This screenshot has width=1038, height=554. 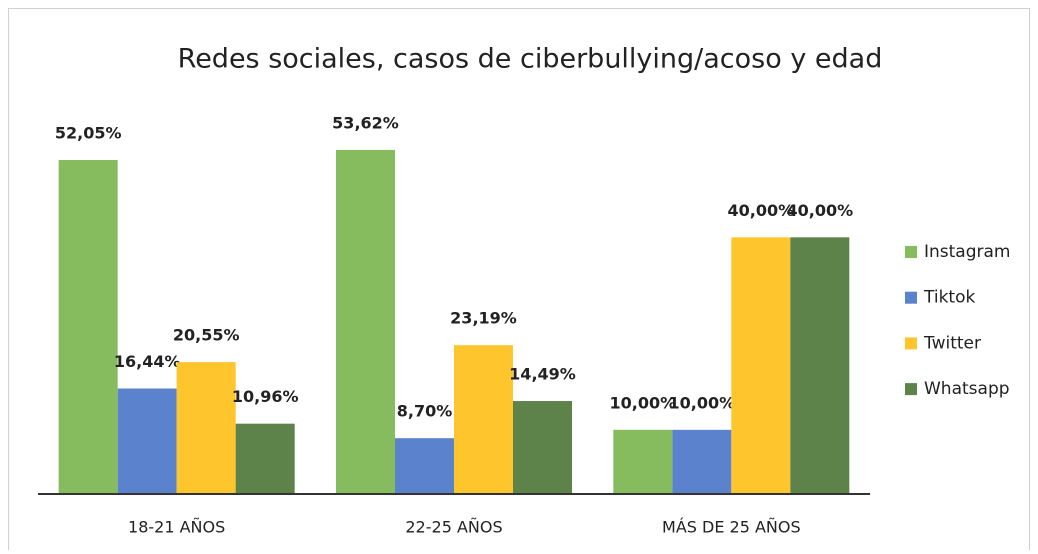 What do you see at coordinates (206, 335) in the screenshot?
I see `value-label: 20,55%` at bounding box center [206, 335].